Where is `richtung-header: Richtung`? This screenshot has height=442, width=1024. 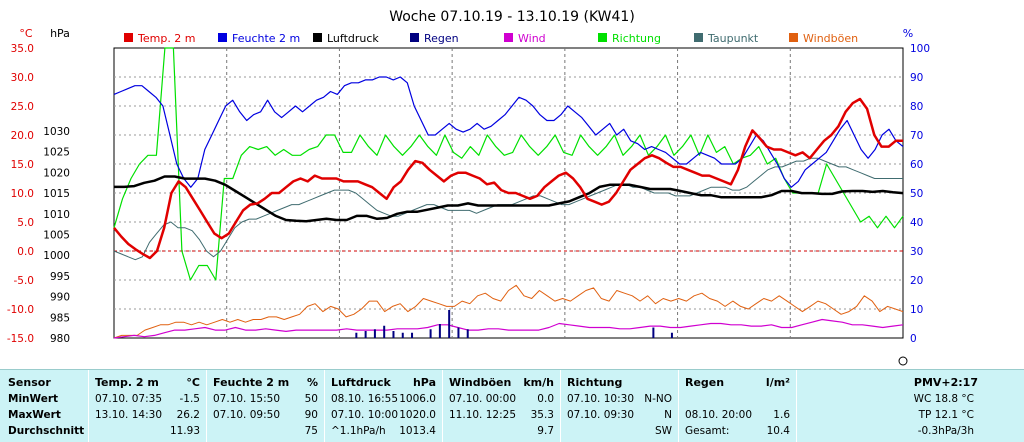
richtung-header: Richtung is located at coordinates (595, 382).